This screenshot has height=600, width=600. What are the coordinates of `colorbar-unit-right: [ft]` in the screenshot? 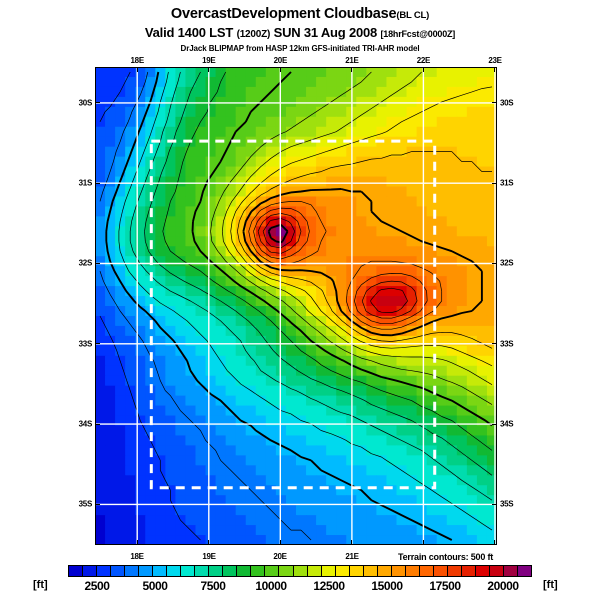 It's located at (550, 585).